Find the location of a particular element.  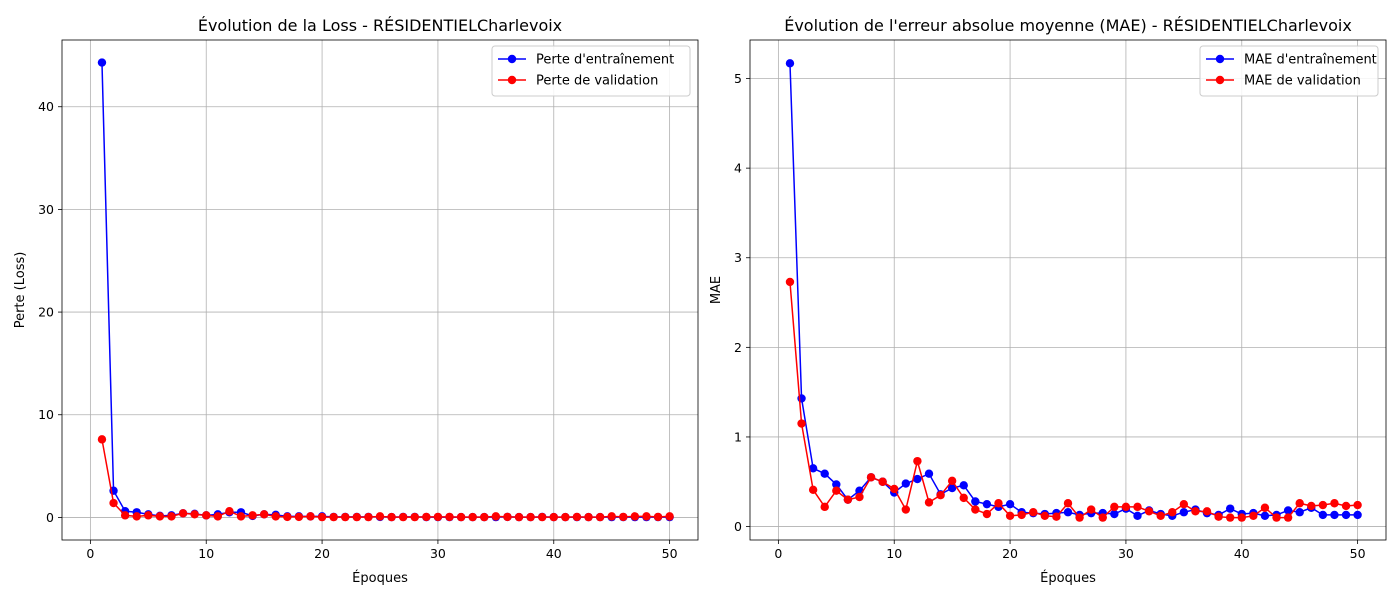

y-tick-label: 40 is located at coordinates (46, 106).